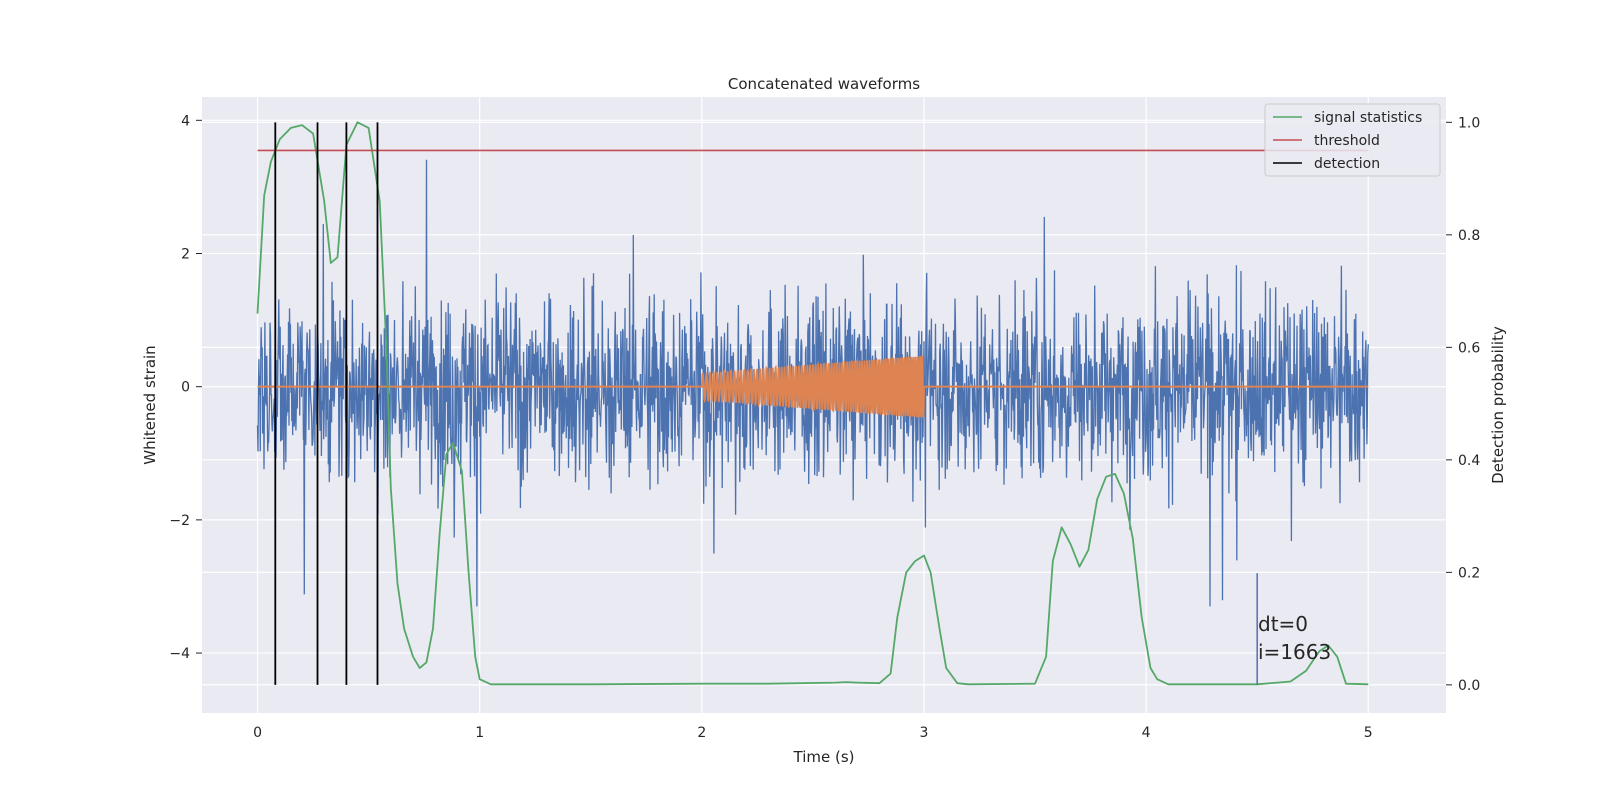 Image resolution: width=1600 pixels, height=804 pixels. Describe the element at coordinates (824, 757) in the screenshot. I see `x-axis-label: Time (s)` at that location.